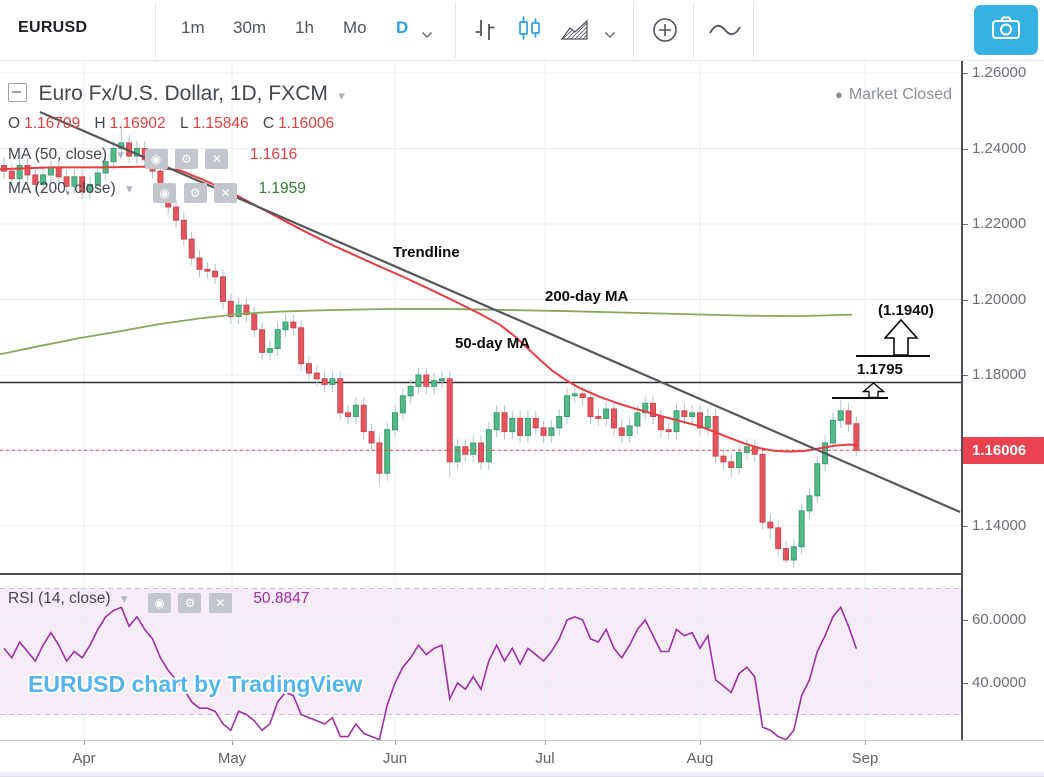 The width and height of the screenshot is (1044, 777). I want to click on time-axis-label-sep: Sep, so click(865, 758).